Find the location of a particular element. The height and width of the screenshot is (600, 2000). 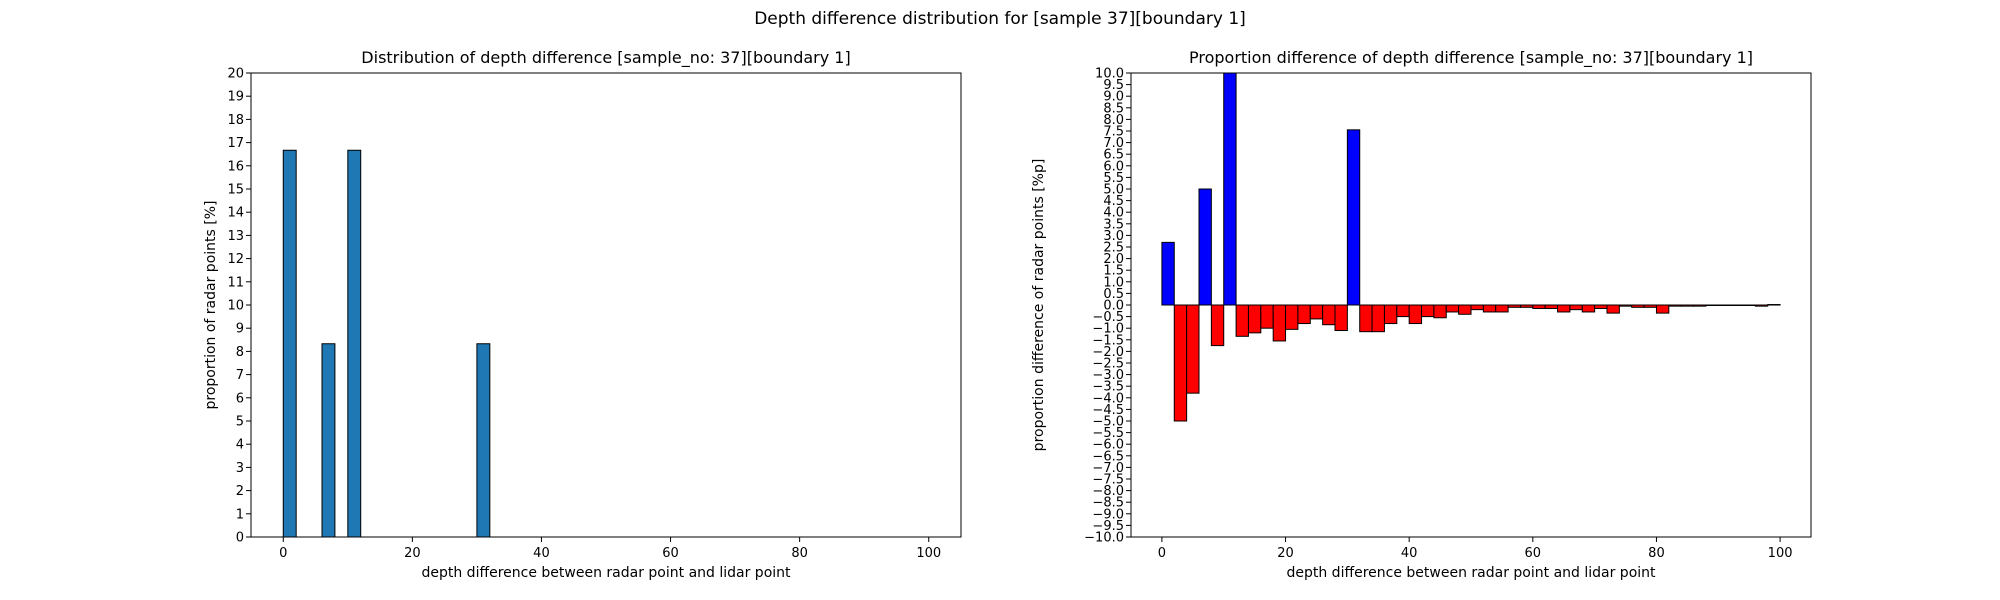

chart1-ytick-label: 11 is located at coordinates (235, 282).